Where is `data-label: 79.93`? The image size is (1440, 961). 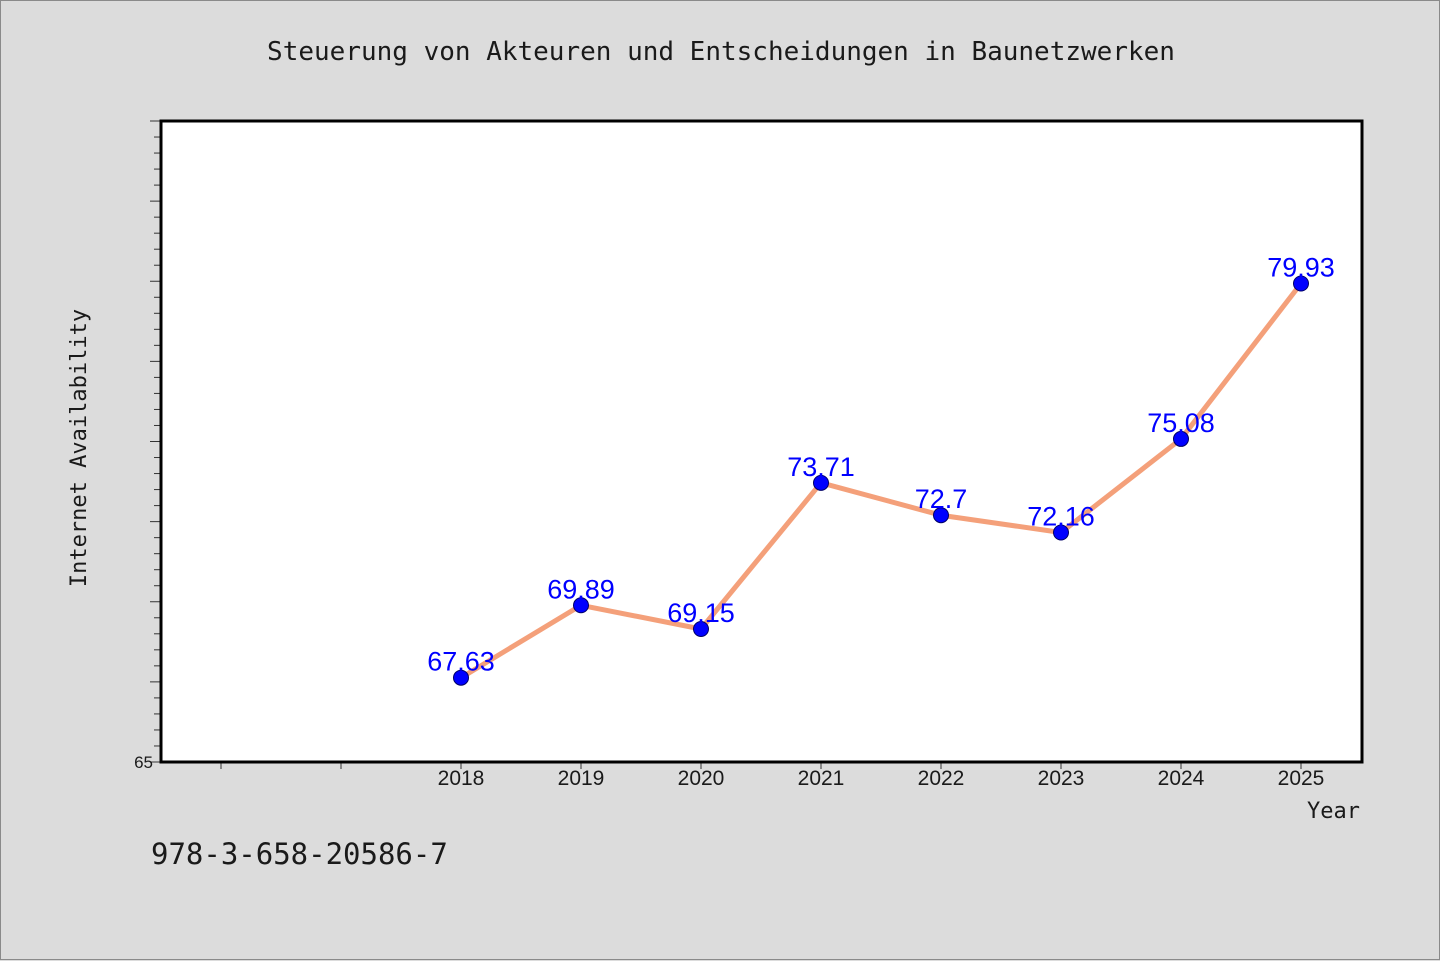
data-label: 79.93 is located at coordinates (1301, 267).